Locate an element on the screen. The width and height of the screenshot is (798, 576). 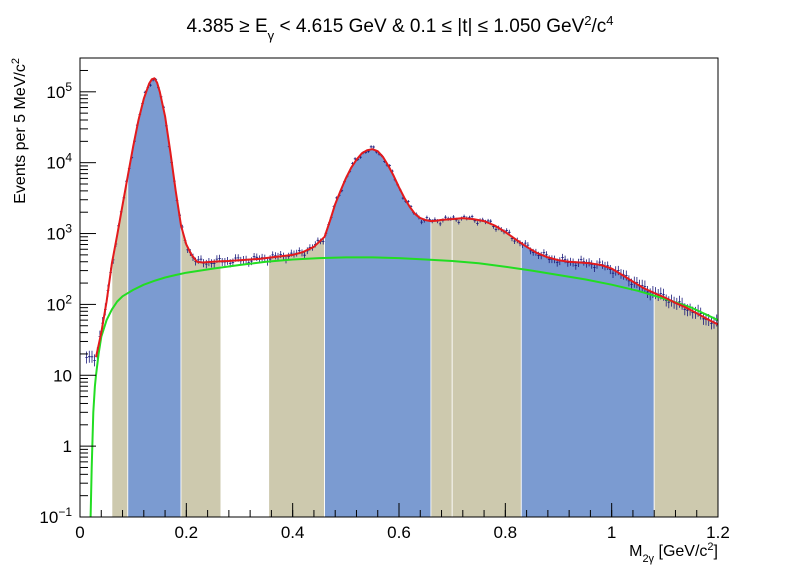
y-tick-label: 10² is located at coordinates (59, 303).